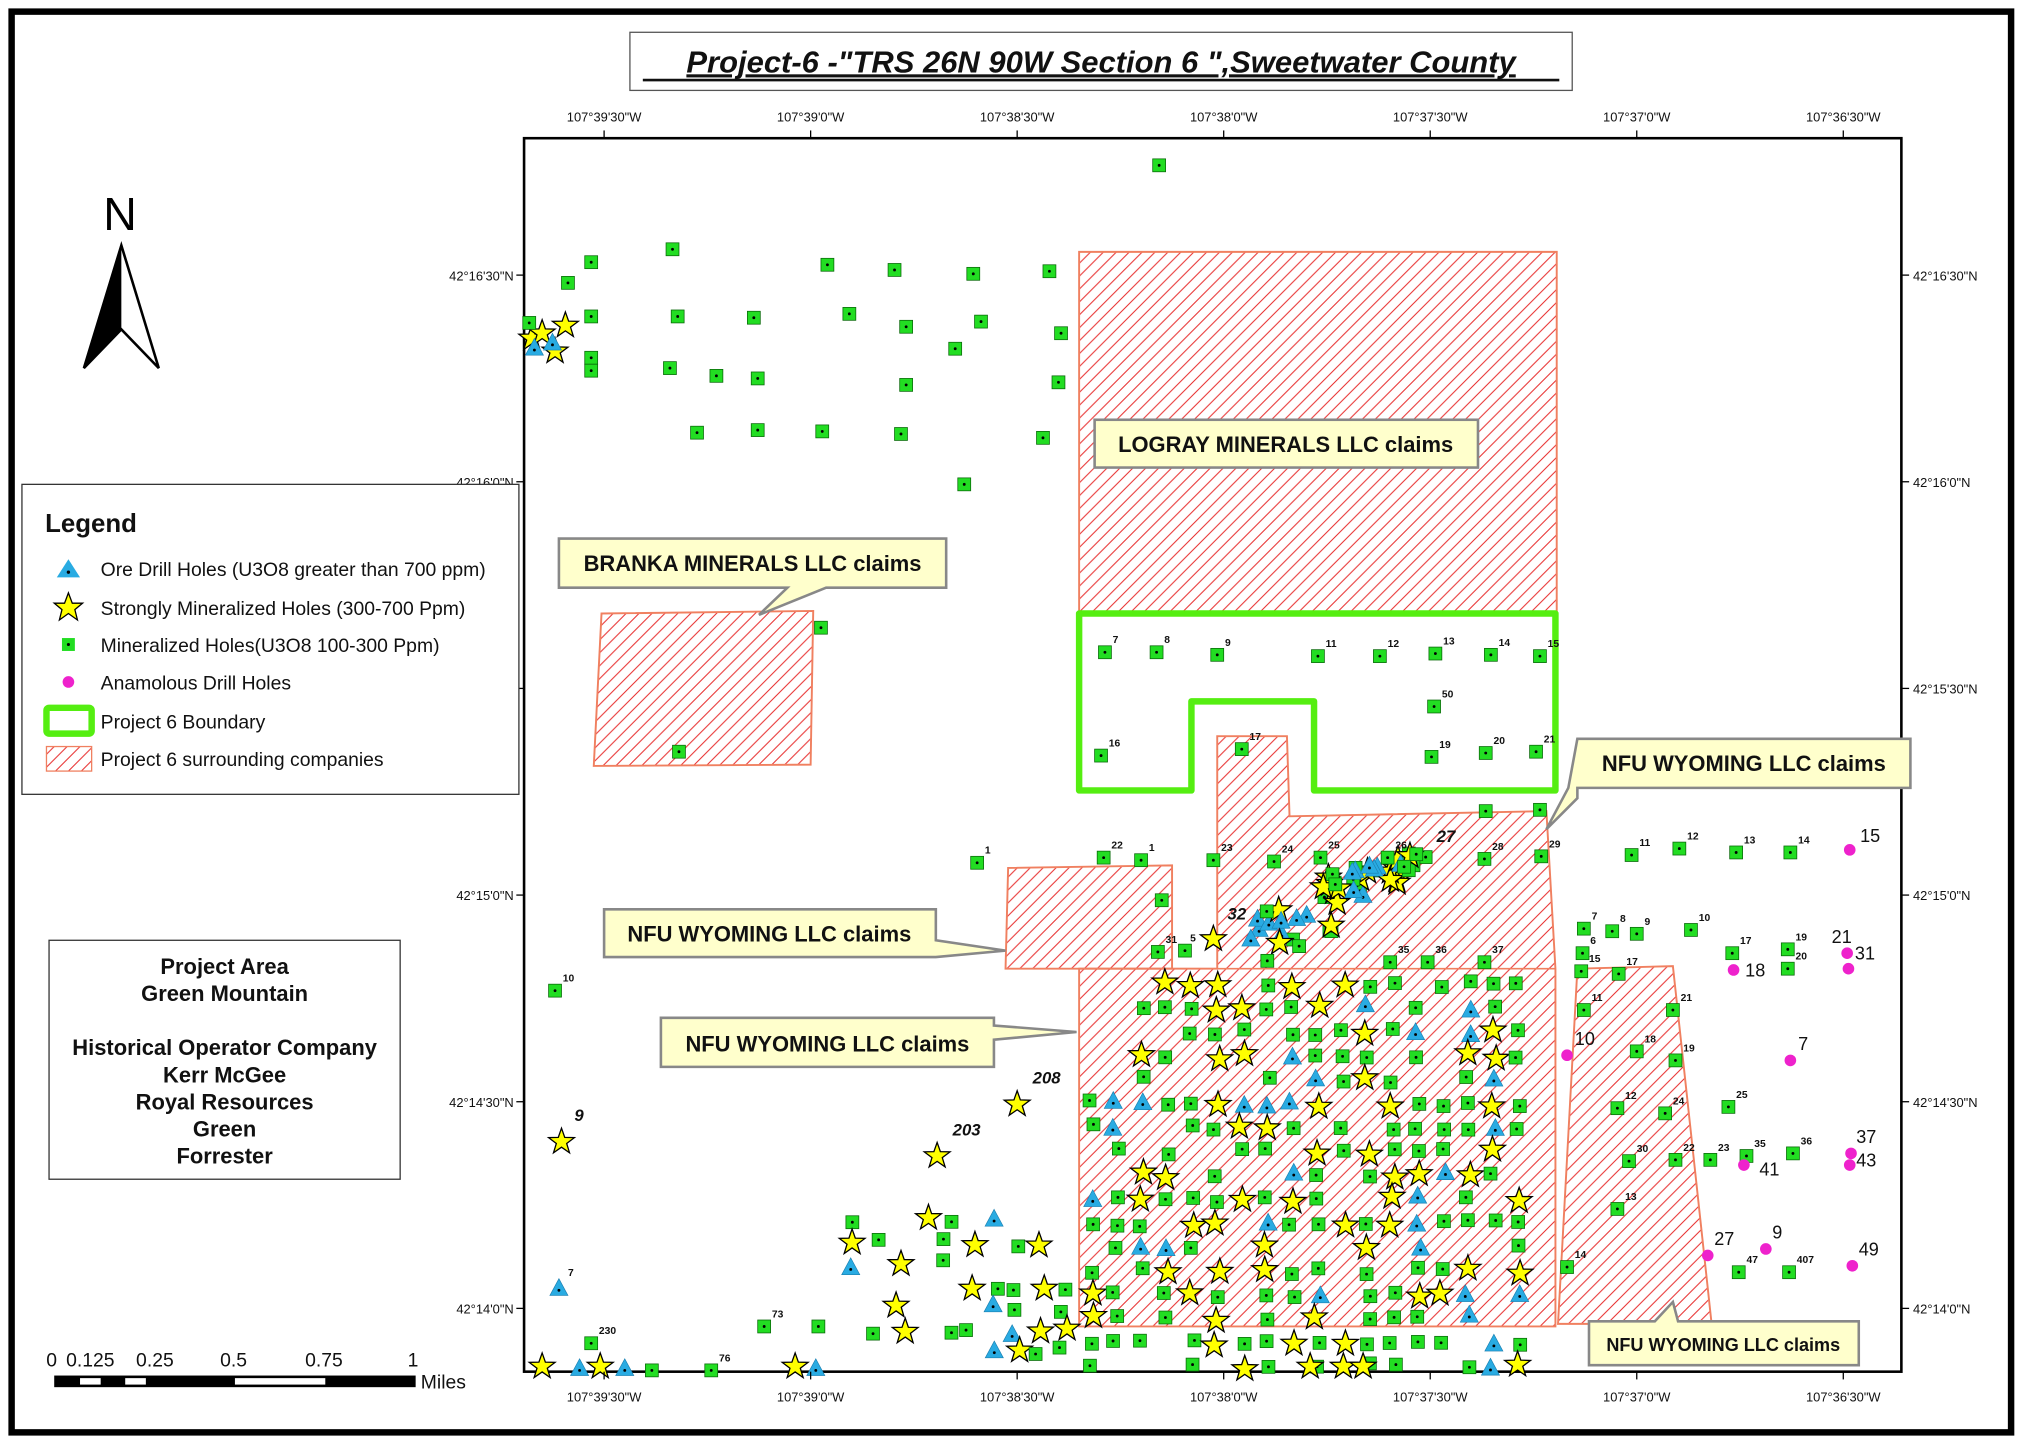 This screenshot has width=2024, height=1444. I want to click on lon-label-bottom: 107°38'0"W, so click(1224, 1396).